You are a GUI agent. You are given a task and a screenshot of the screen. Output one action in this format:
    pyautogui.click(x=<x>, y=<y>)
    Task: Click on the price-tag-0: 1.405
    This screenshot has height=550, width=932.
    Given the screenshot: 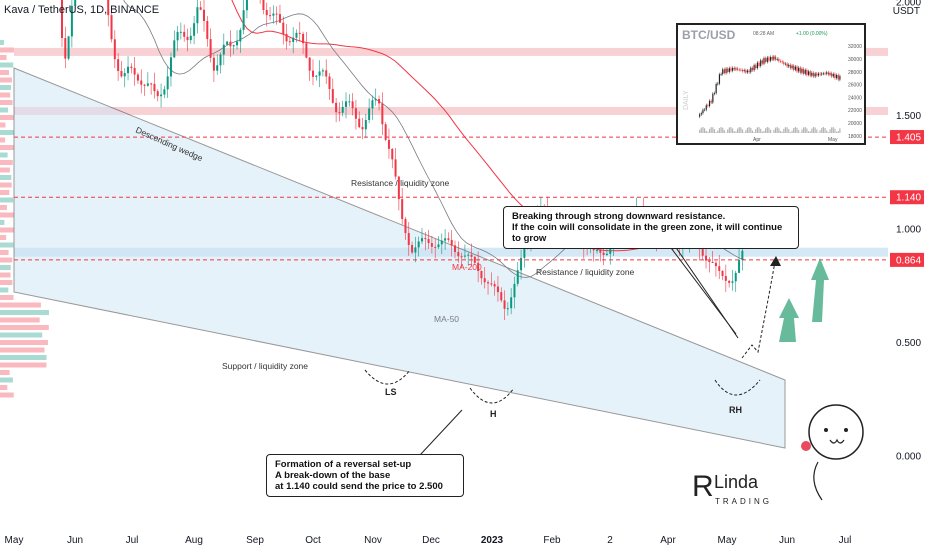 What is the action you would take?
    pyautogui.click(x=908, y=138)
    